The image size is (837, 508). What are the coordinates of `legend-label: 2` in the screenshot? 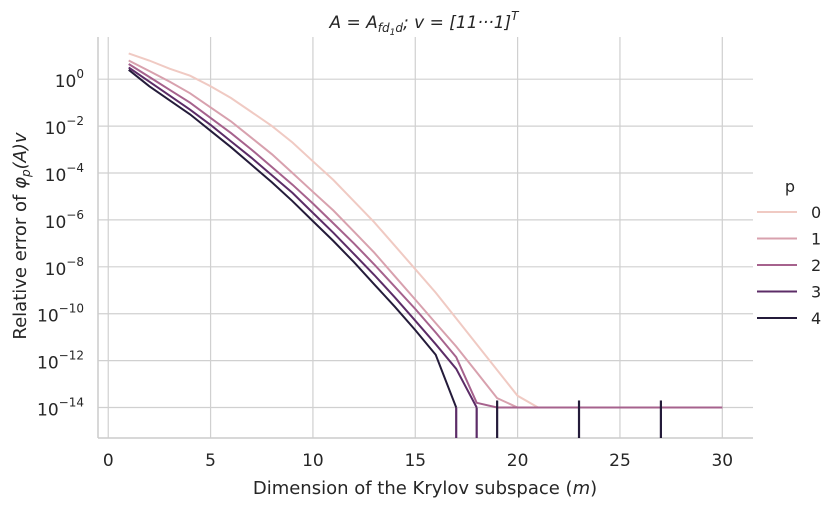 It's located at (816, 265).